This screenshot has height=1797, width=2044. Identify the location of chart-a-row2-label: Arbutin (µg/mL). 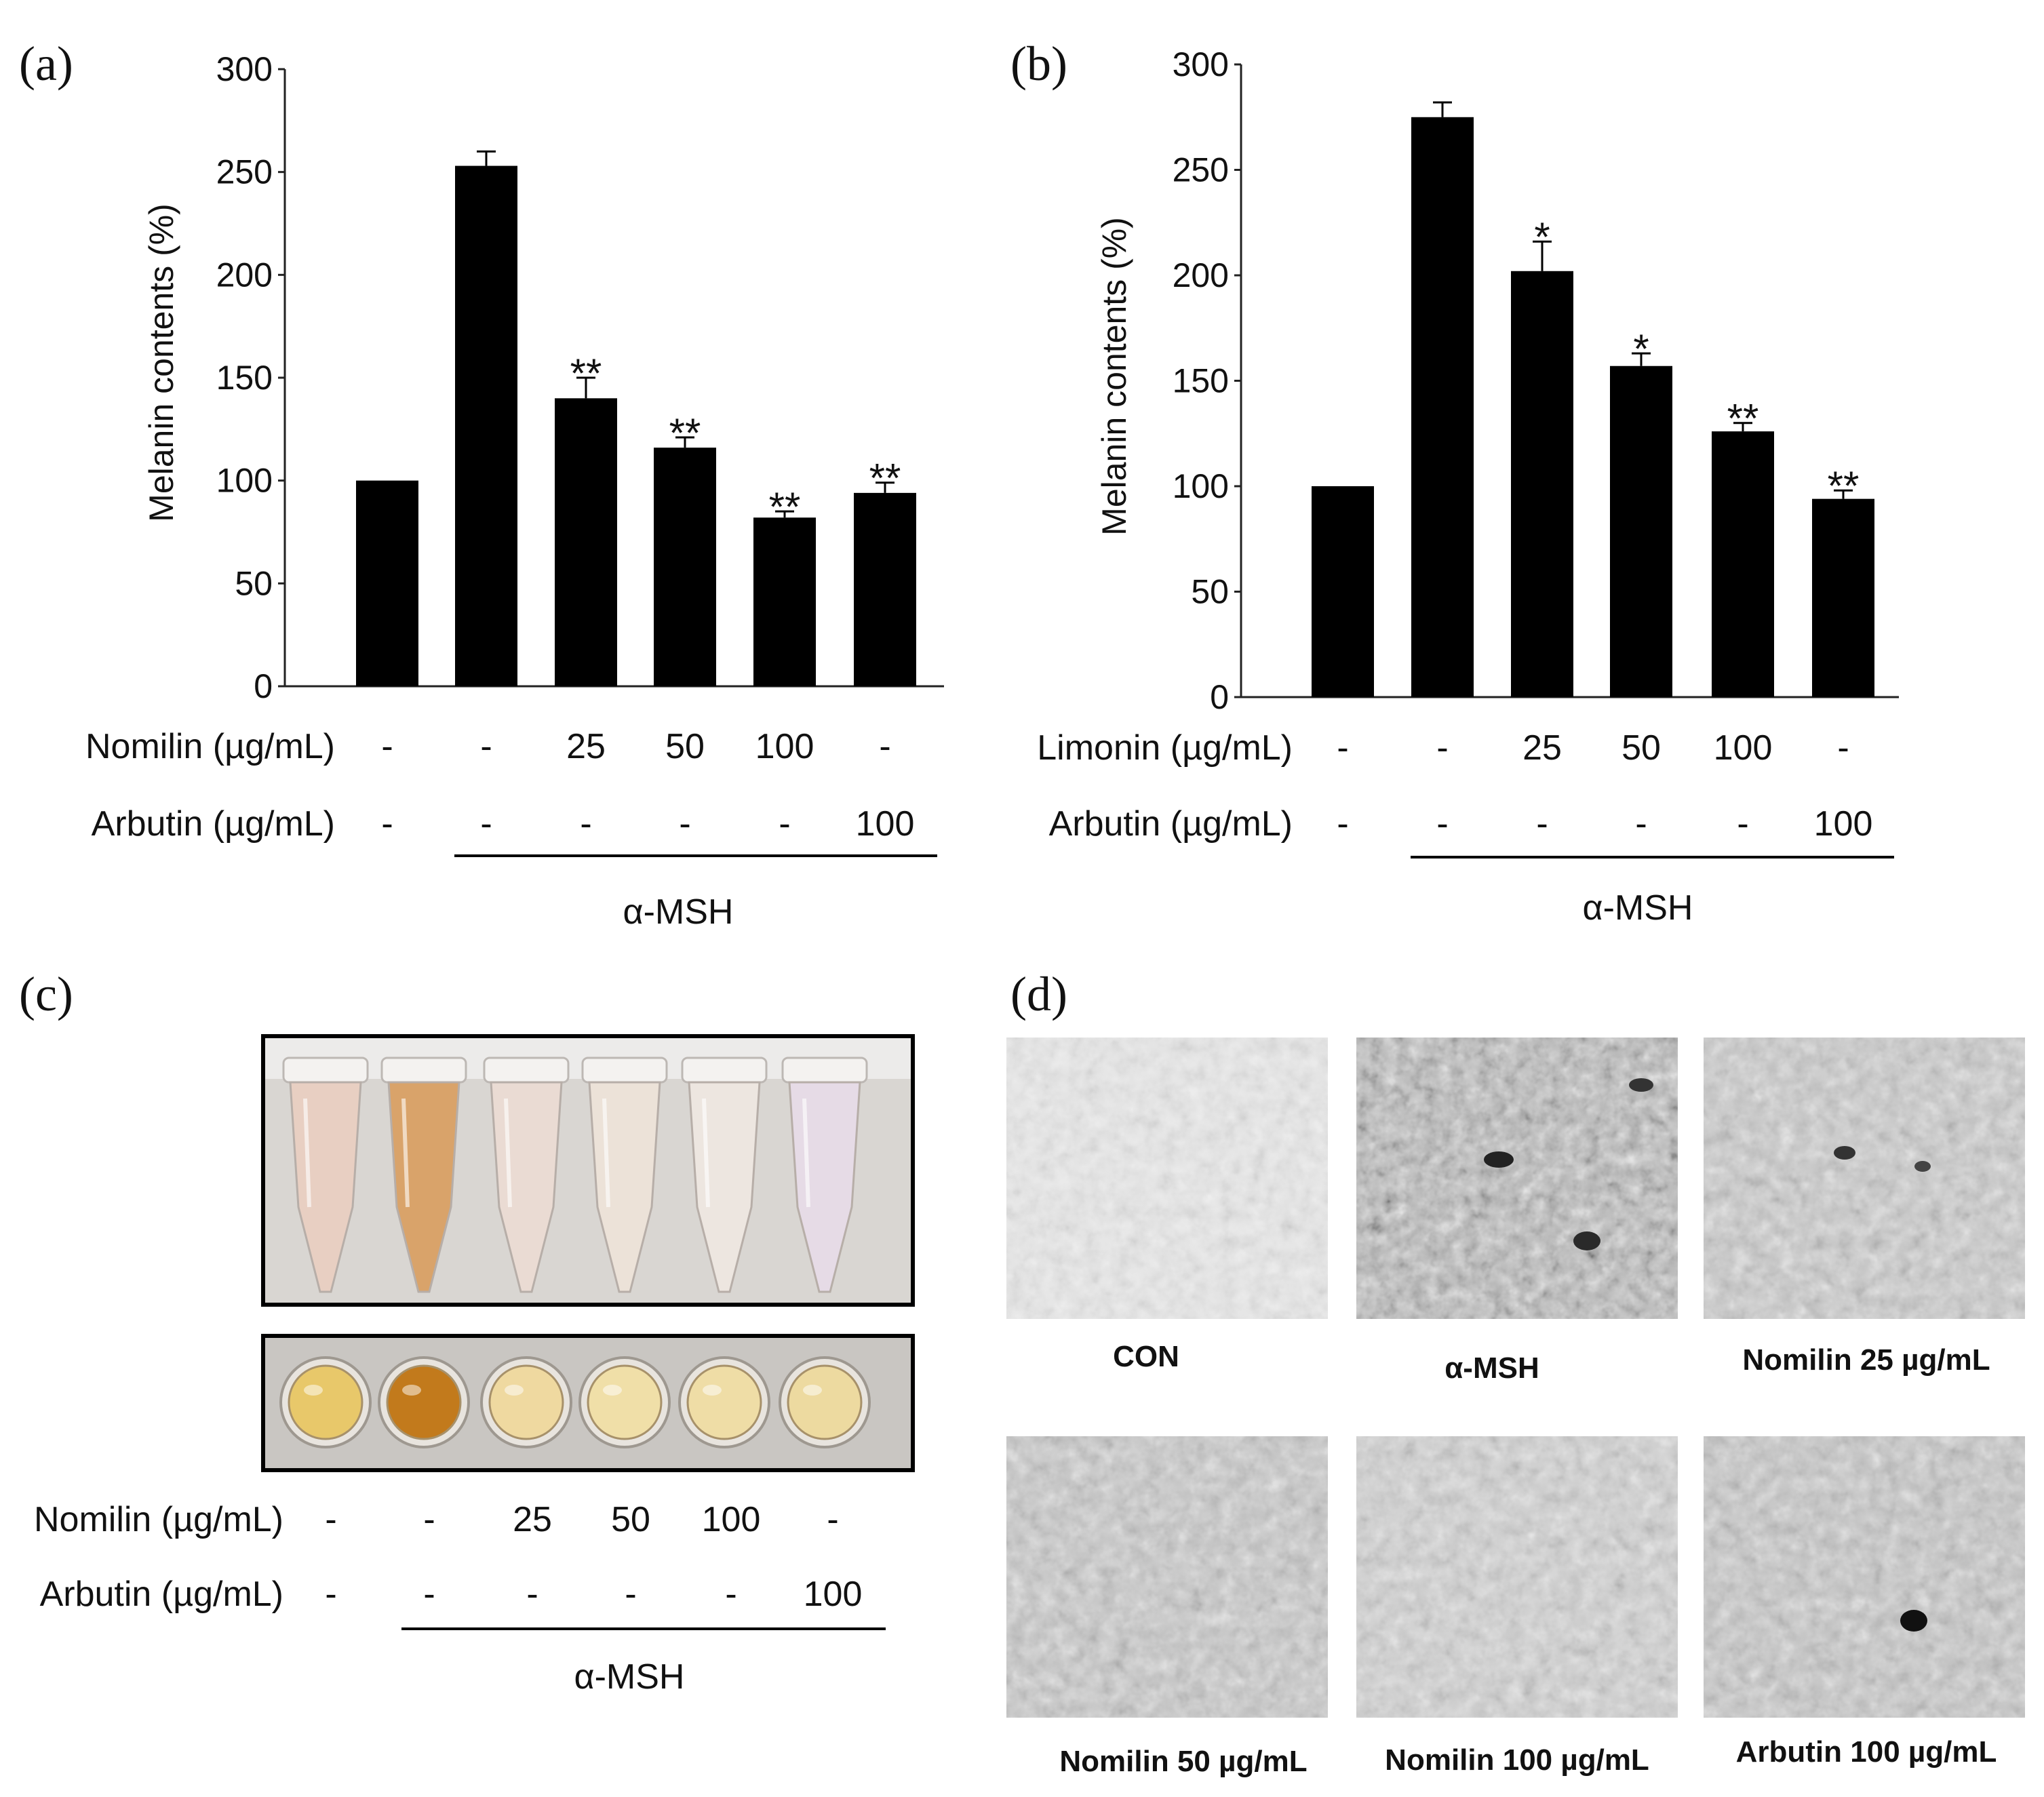
(214, 824).